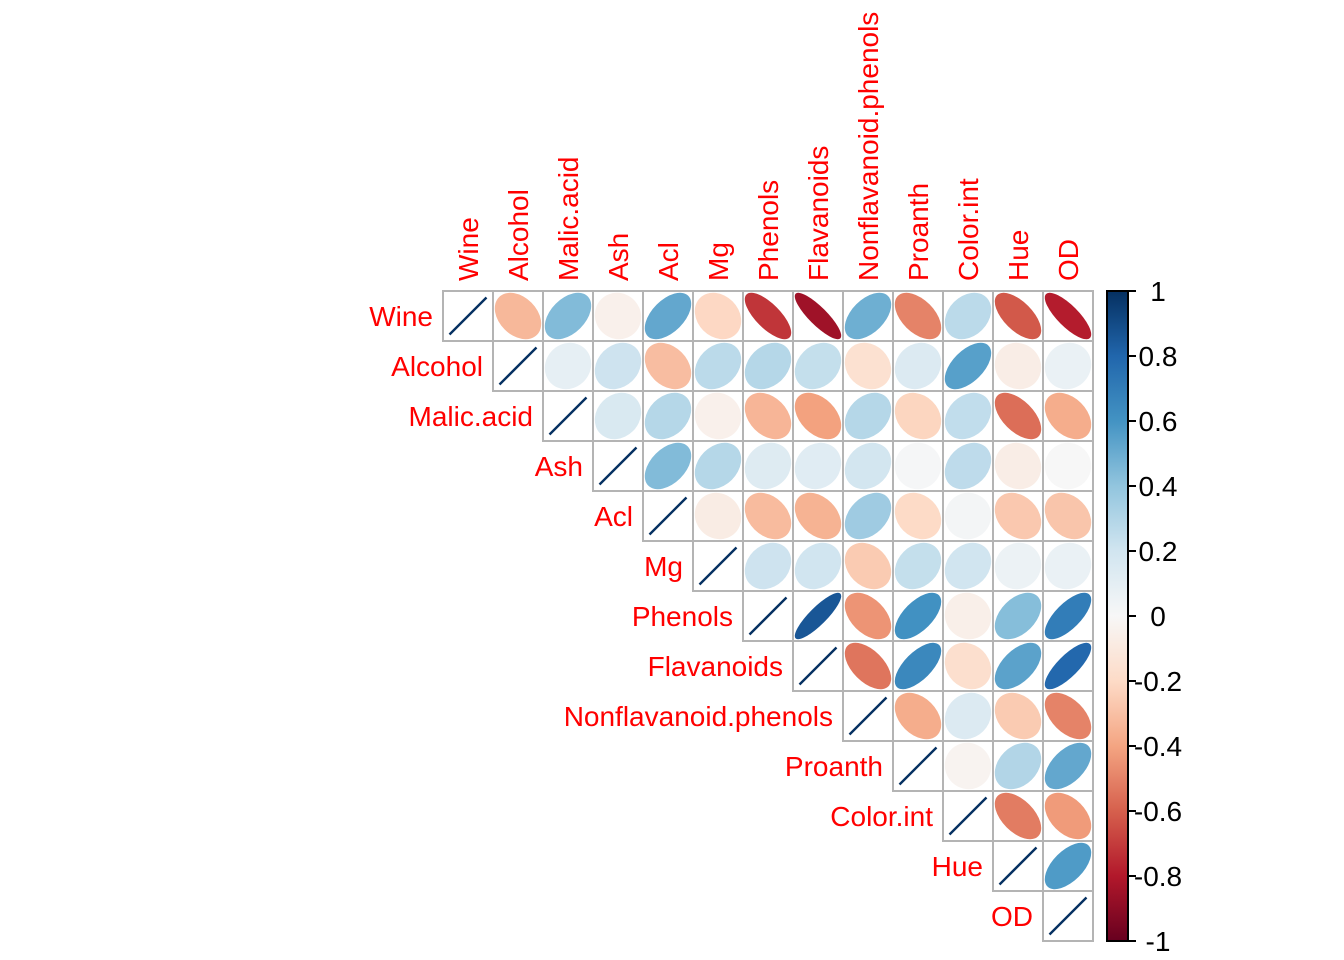 This screenshot has height=960, width=1344. Describe the element at coordinates (568, 219) in the screenshot. I see `col-label-Malic.acid: Malic.acid` at that location.